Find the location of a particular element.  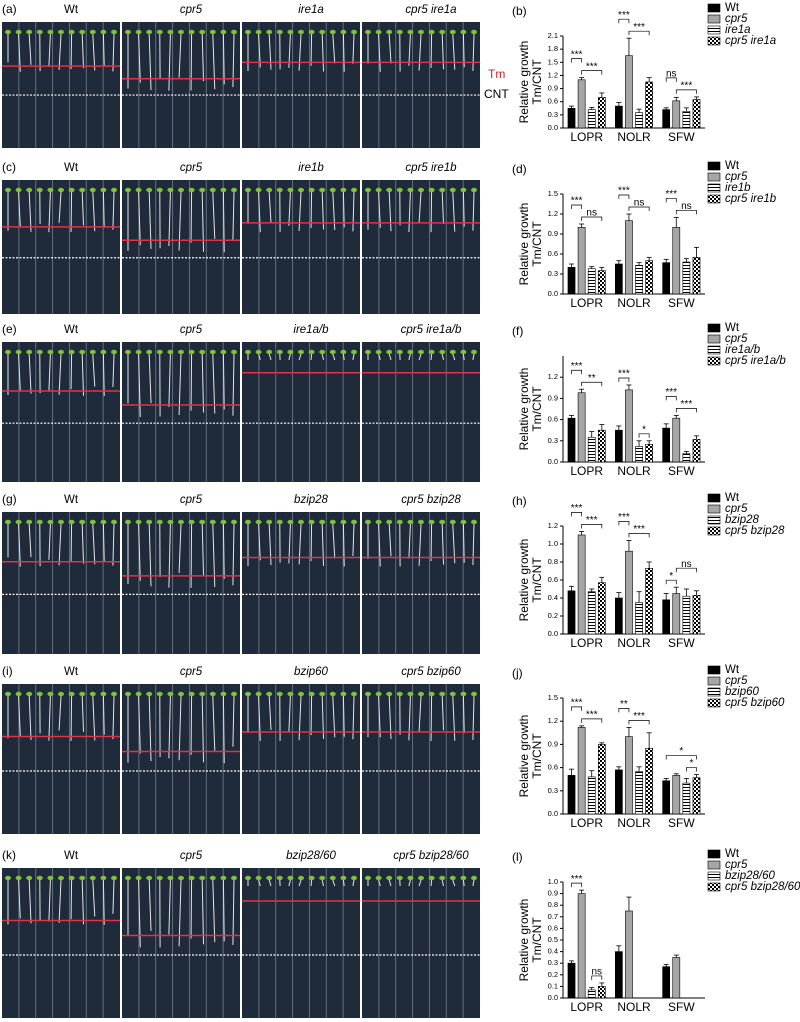

y-tick-label: 0.9 is located at coordinates (553, 397).